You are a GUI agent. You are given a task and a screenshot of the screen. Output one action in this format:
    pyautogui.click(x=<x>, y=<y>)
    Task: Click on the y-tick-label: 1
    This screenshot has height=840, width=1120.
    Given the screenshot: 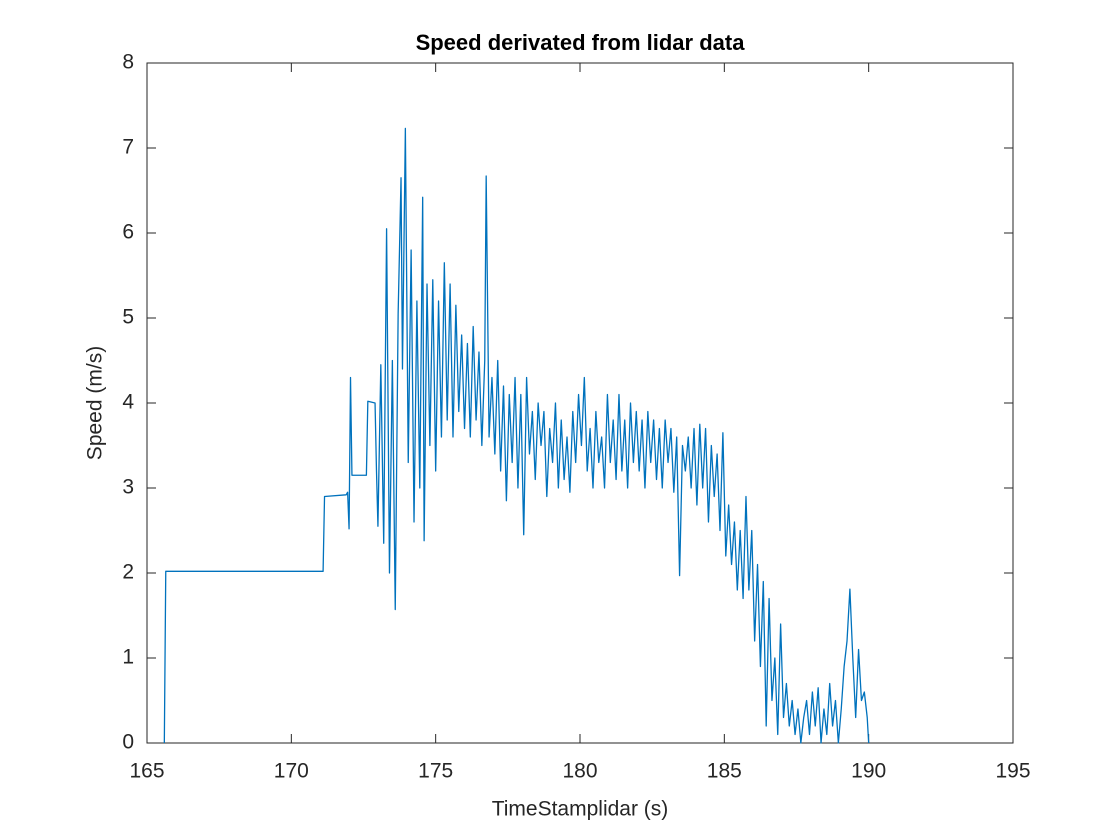 What is the action you would take?
    pyautogui.click(x=128, y=657)
    